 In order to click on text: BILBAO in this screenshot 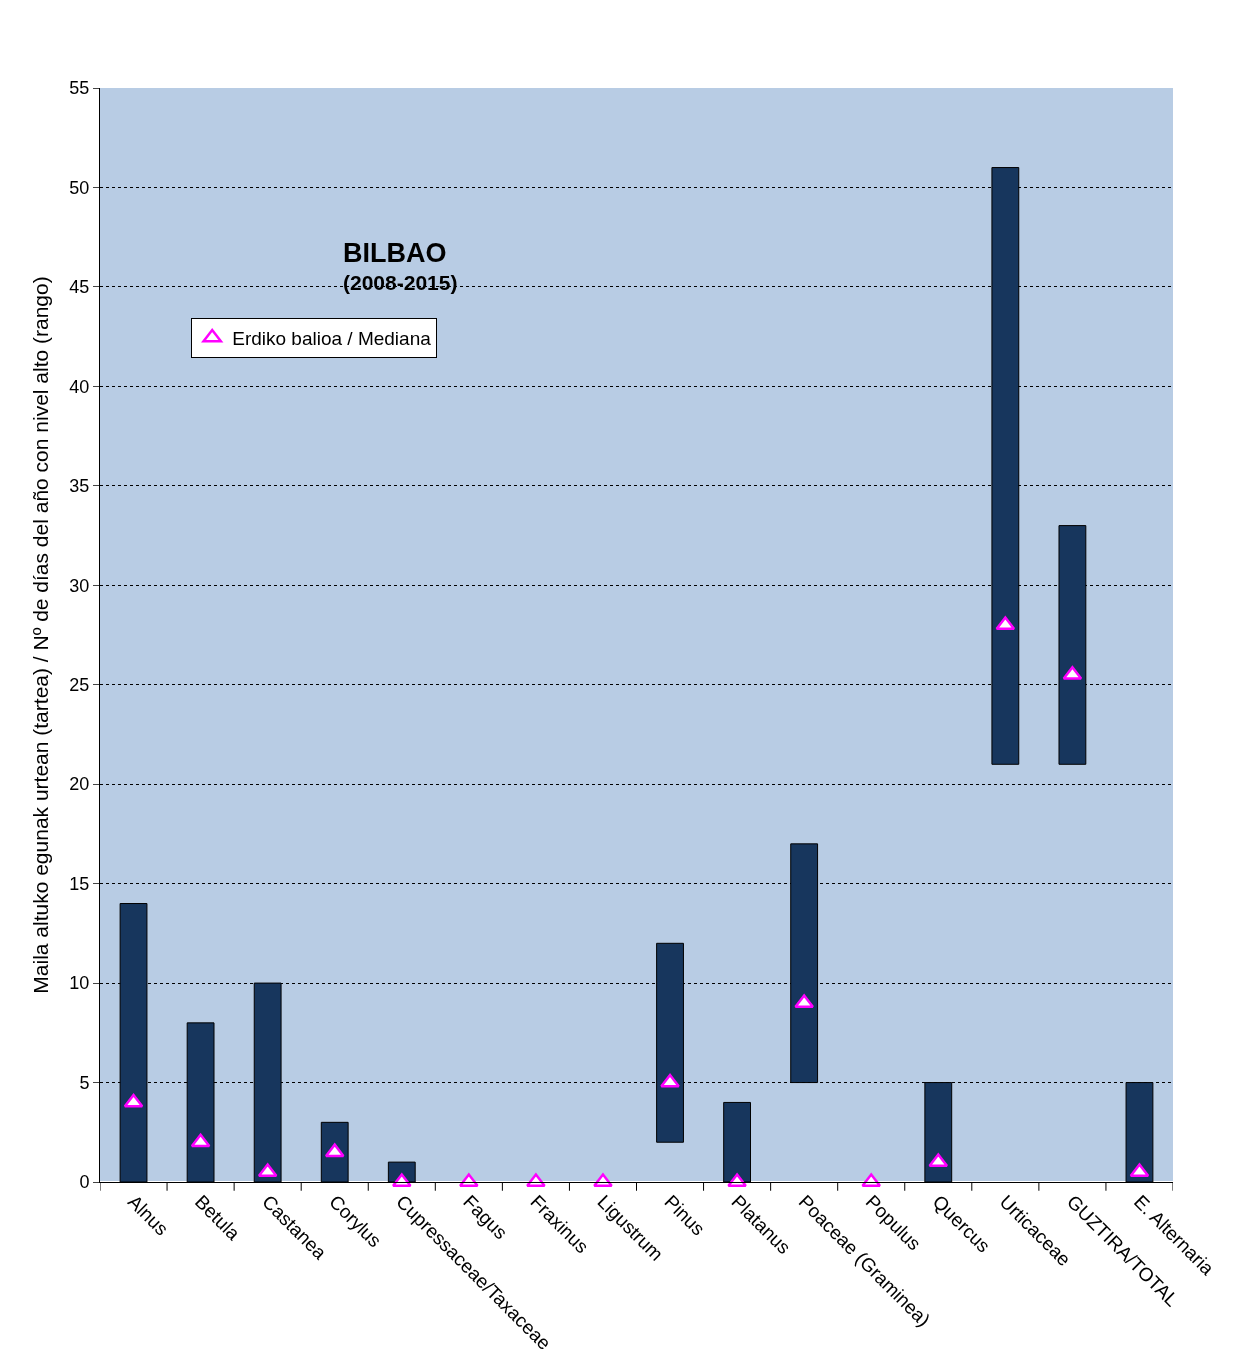, I will do `click(395, 253)`.